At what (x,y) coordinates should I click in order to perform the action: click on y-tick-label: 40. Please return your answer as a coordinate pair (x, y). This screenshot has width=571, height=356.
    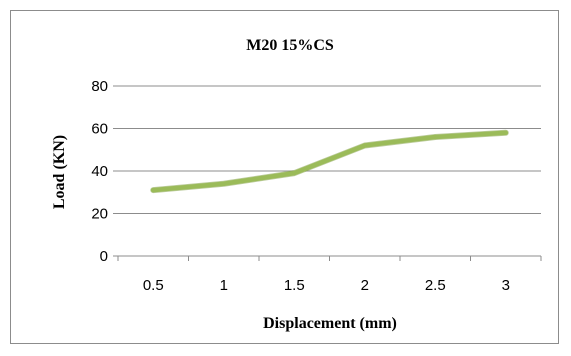
    Looking at the image, I should click on (99, 171).